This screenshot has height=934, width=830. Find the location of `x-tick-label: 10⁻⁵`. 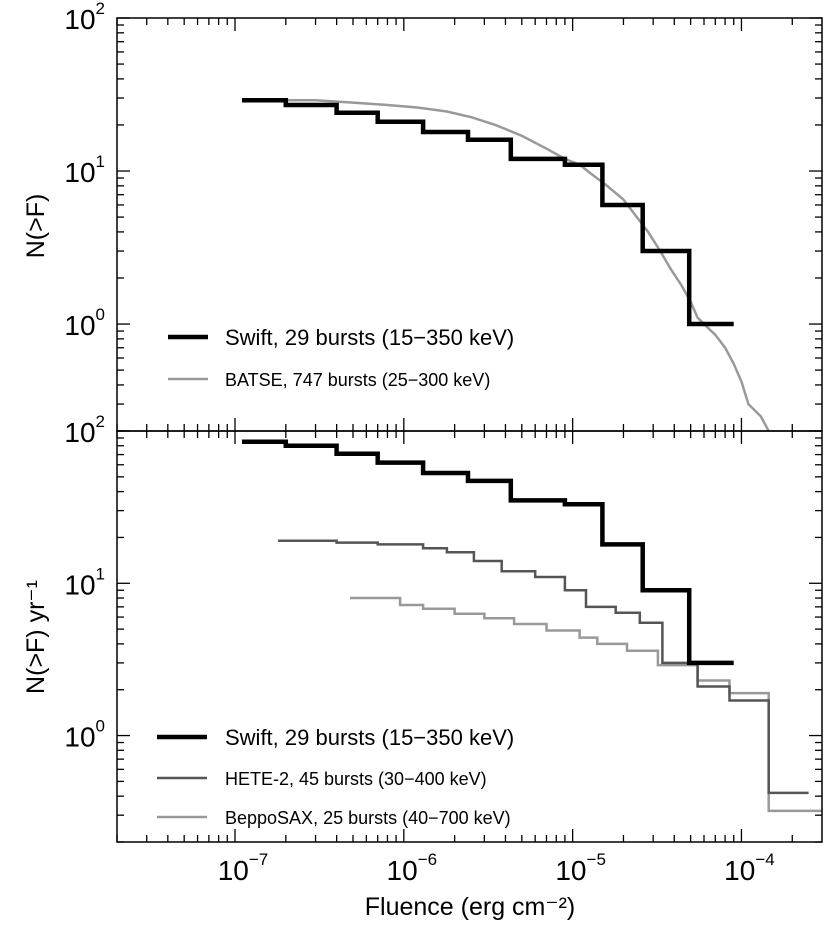

x-tick-label: 10⁻⁵ is located at coordinates (580, 868).